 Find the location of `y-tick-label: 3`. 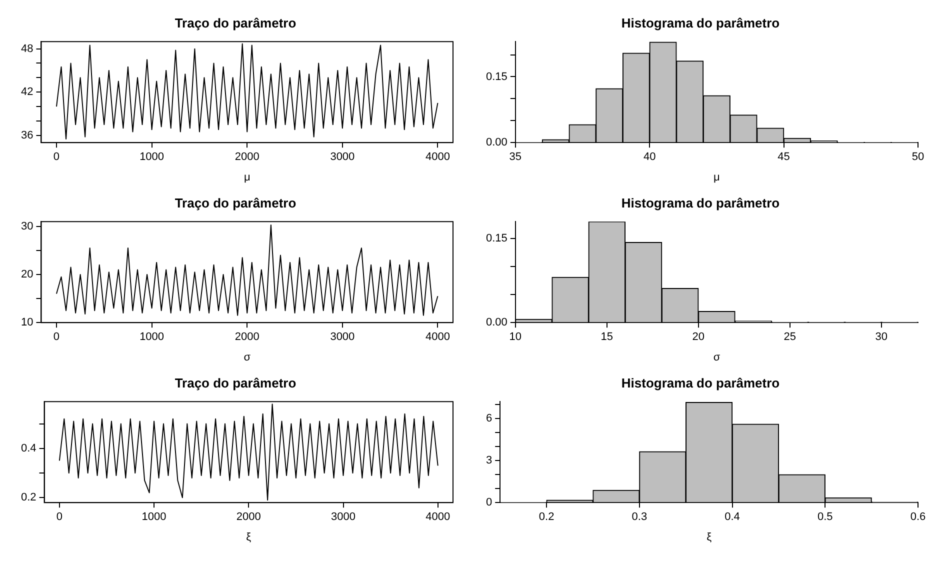

y-tick-label: 3 is located at coordinates (489, 460).